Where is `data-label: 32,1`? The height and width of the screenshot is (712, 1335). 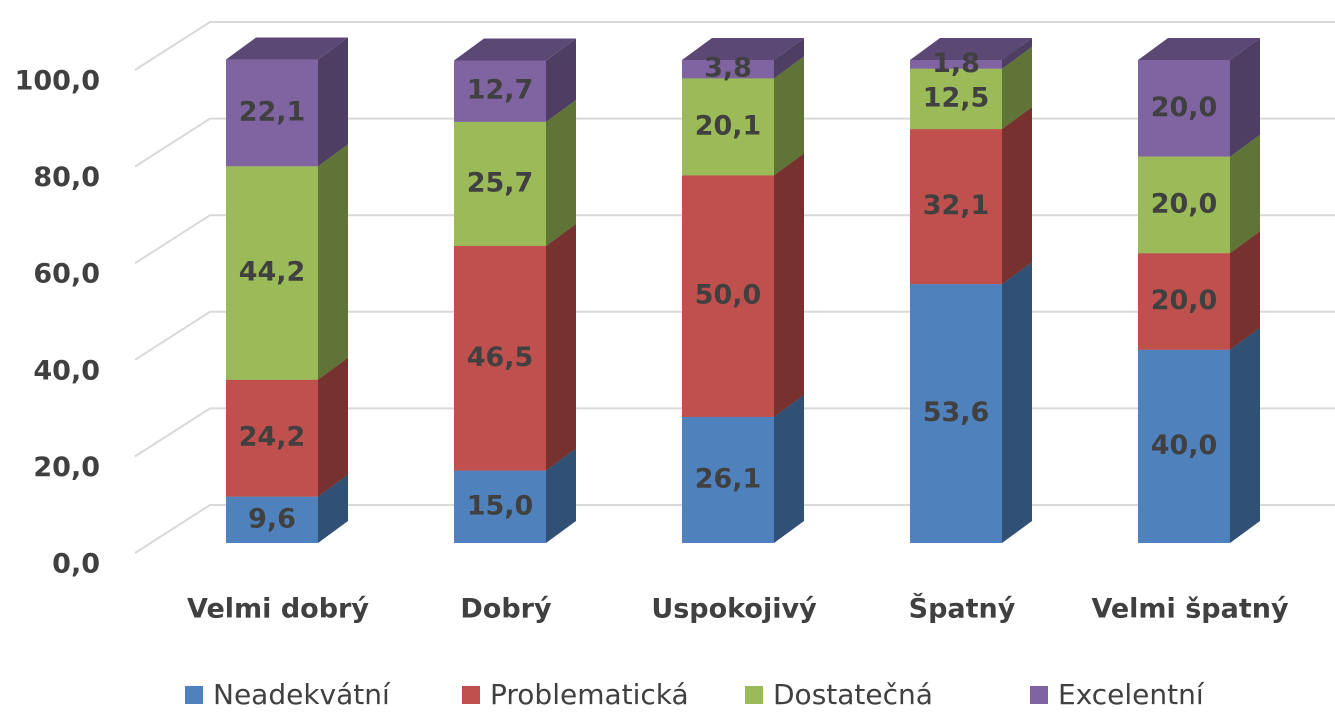
data-label: 32,1 is located at coordinates (956, 205).